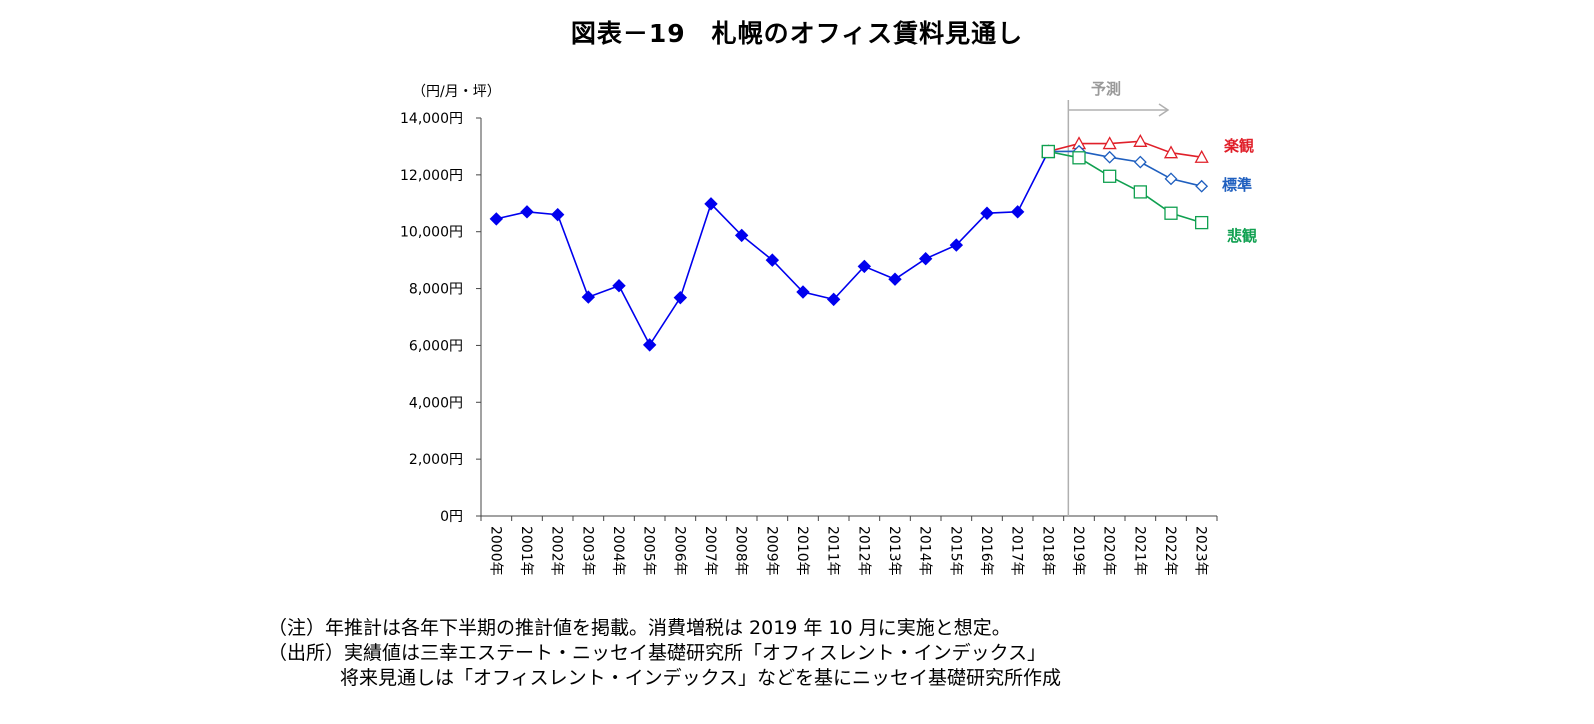 This screenshot has height=724, width=1594. I want to click on x-tick-label: 2001年, so click(526, 551).